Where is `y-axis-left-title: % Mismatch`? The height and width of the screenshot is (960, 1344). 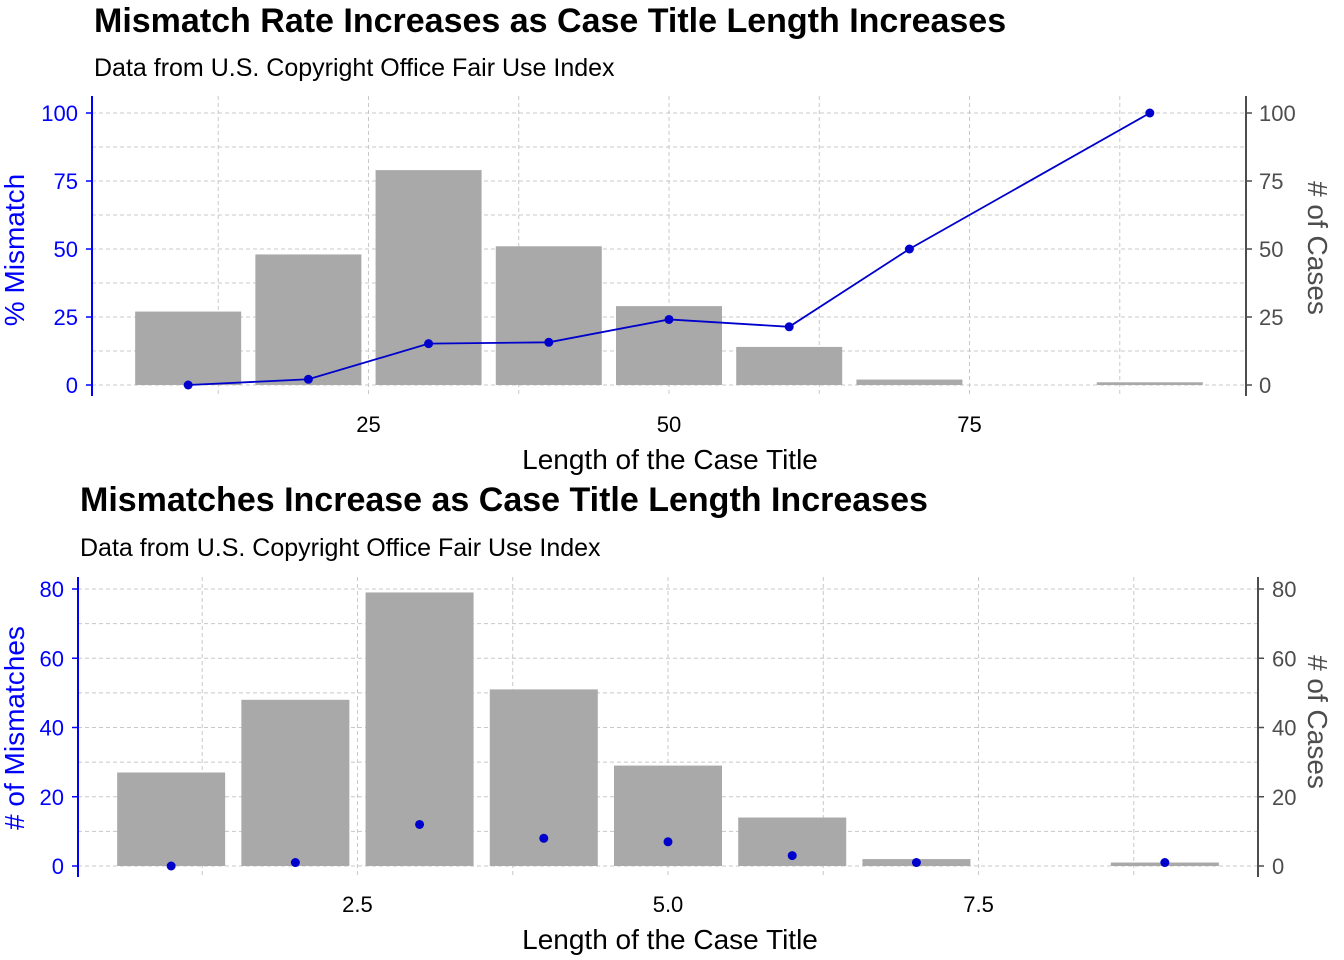
y-axis-left-title: % Mismatch is located at coordinates (15, 250).